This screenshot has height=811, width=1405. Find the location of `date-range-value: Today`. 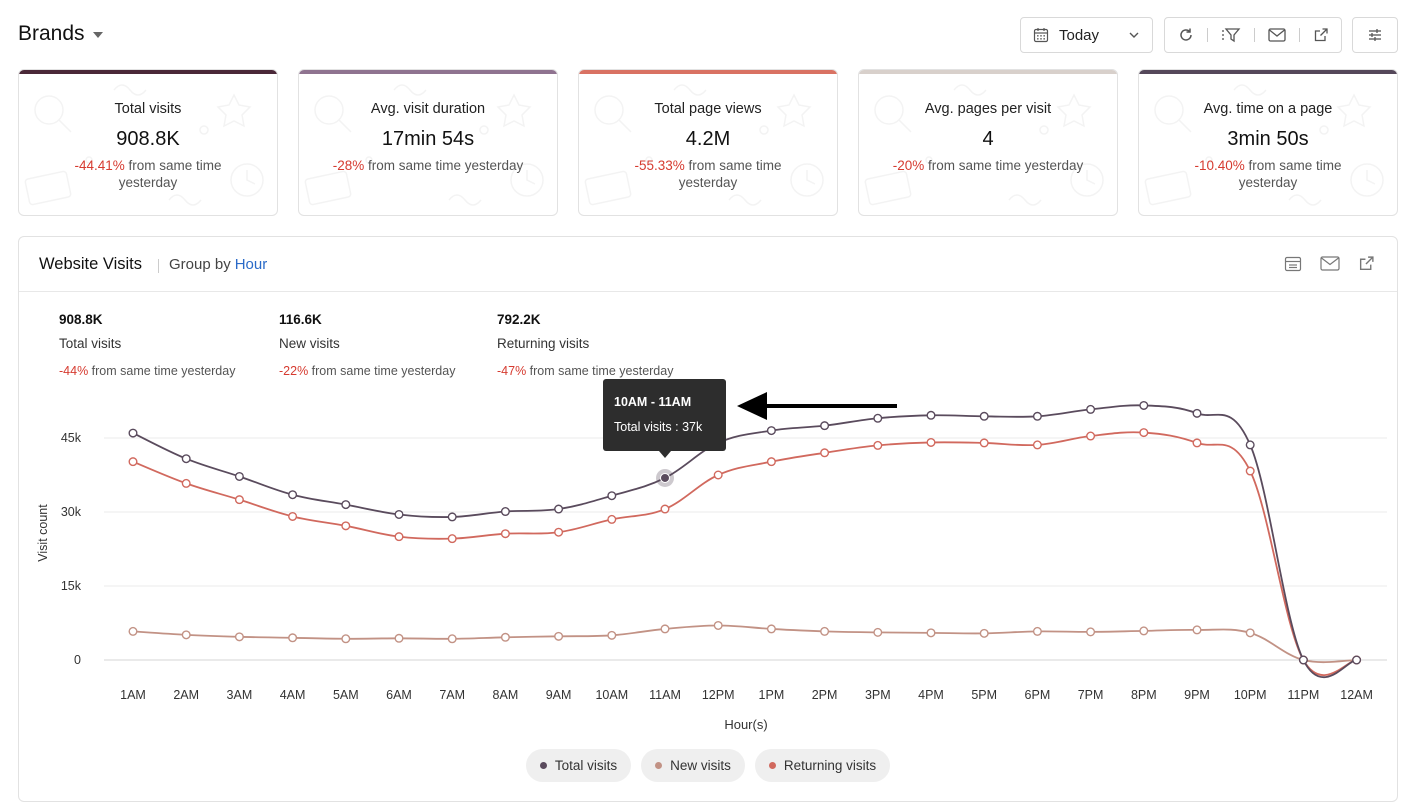

date-range-value: Today is located at coordinates (1079, 35).